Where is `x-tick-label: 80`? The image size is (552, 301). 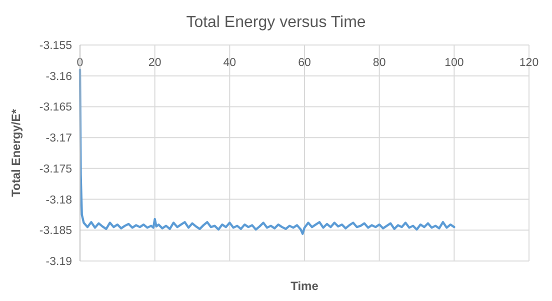
x-tick-label: 80 is located at coordinates (379, 63).